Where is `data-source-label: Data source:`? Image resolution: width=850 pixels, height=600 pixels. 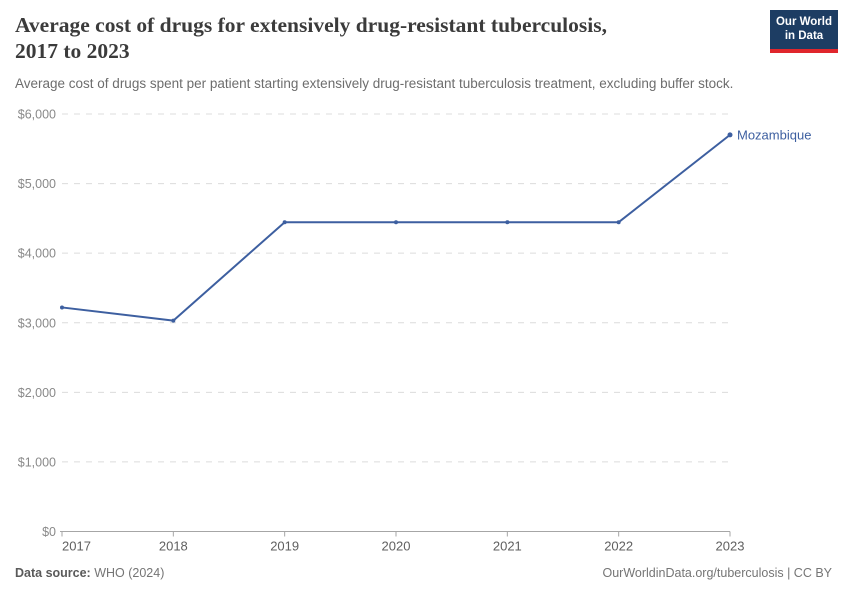 data-source-label: Data source: is located at coordinates (53, 573).